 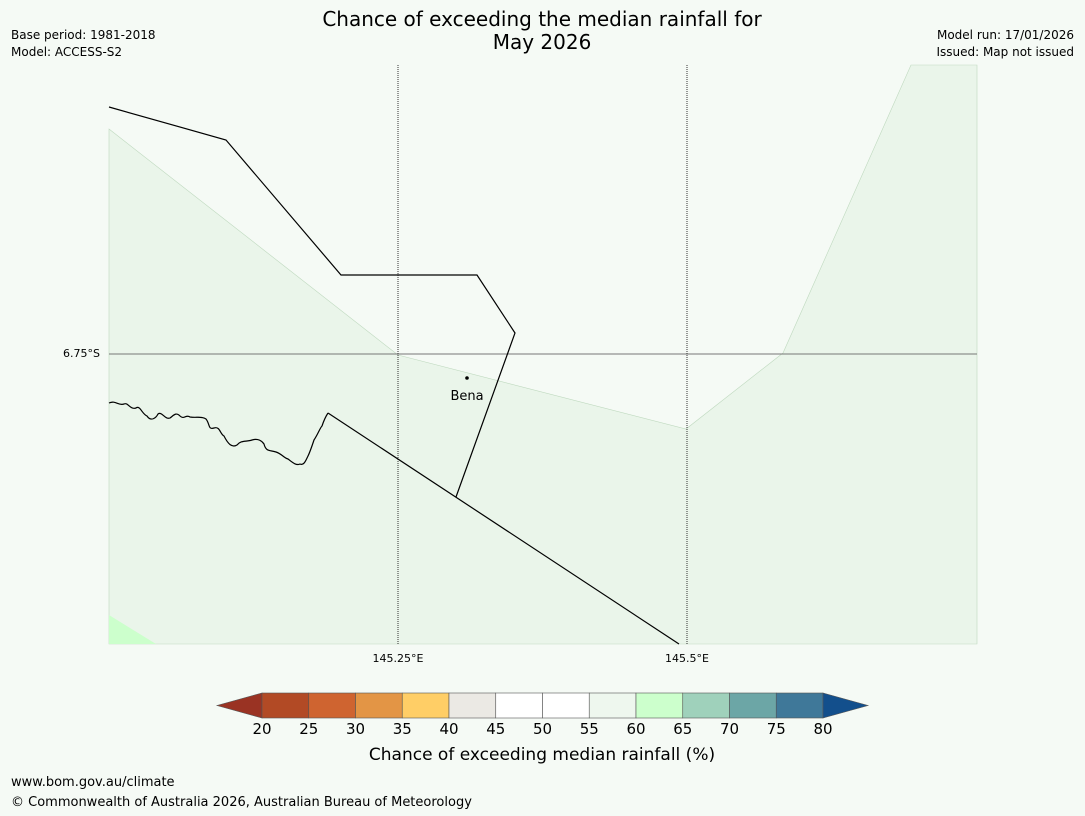 I want to click on colorbar-label: Chance of exceeding median rainfall (%), so click(x=542, y=755).